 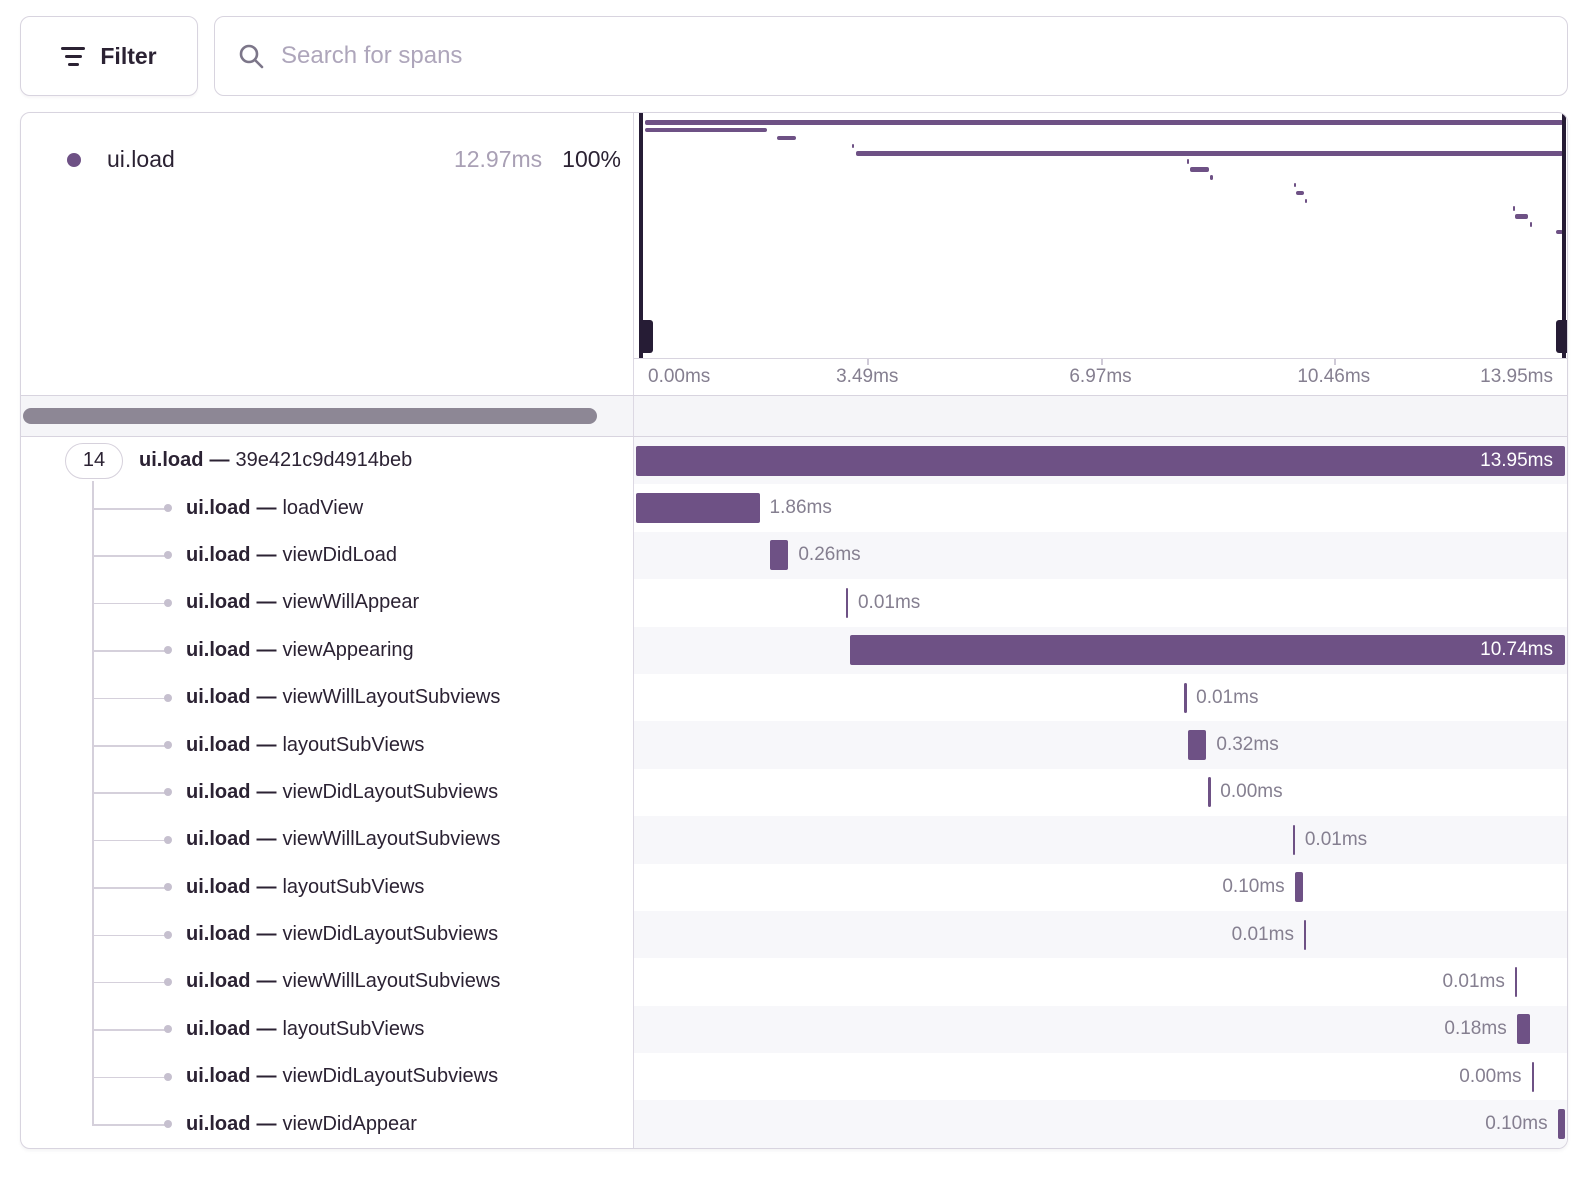 I want to click on span-row-timeline-cell: 1.86ms, so click(x=1100, y=507).